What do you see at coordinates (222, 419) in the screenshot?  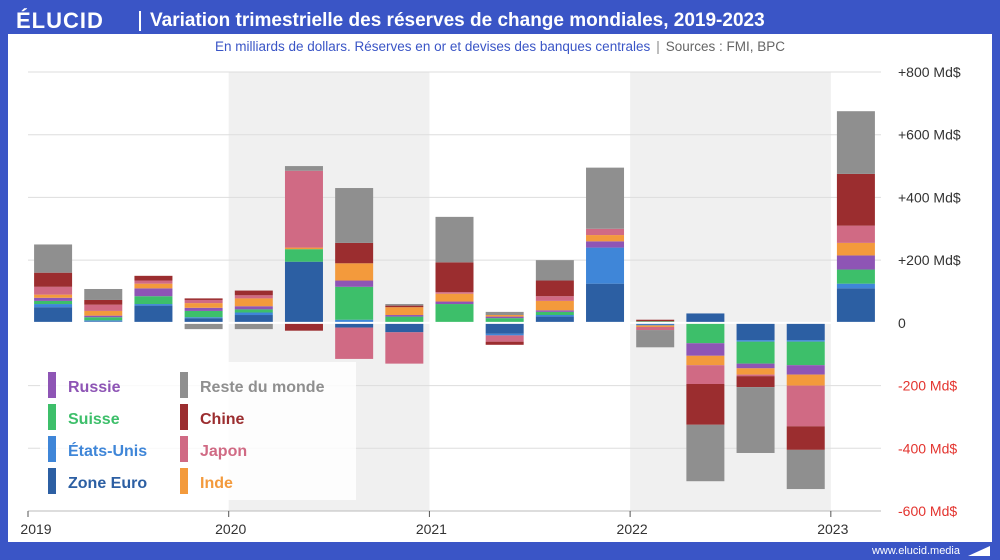 I see `legend-label: Chine` at bounding box center [222, 419].